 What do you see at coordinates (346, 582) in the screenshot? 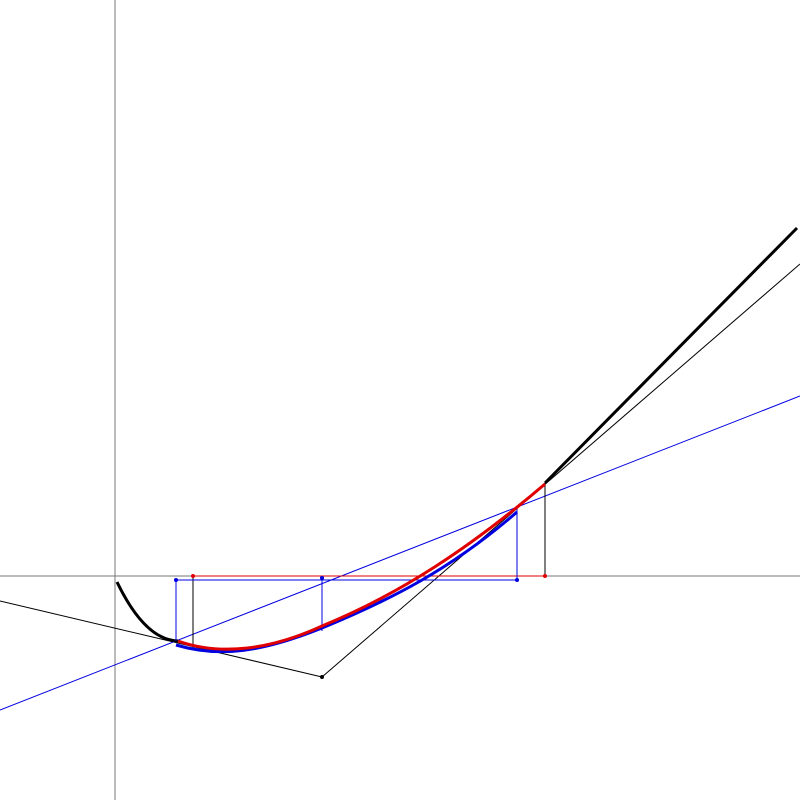
I see `blue-approximation-curve` at bounding box center [346, 582].